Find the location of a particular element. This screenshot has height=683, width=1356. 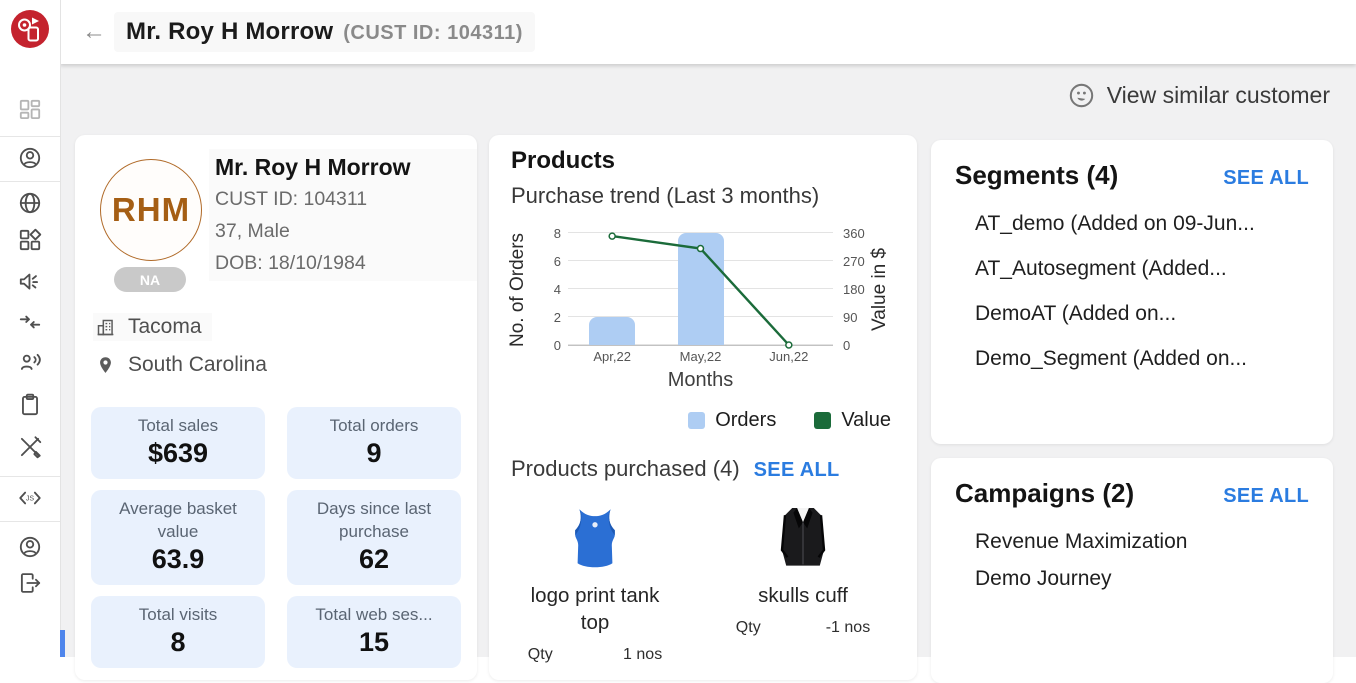

globe-icon is located at coordinates (30, 203).